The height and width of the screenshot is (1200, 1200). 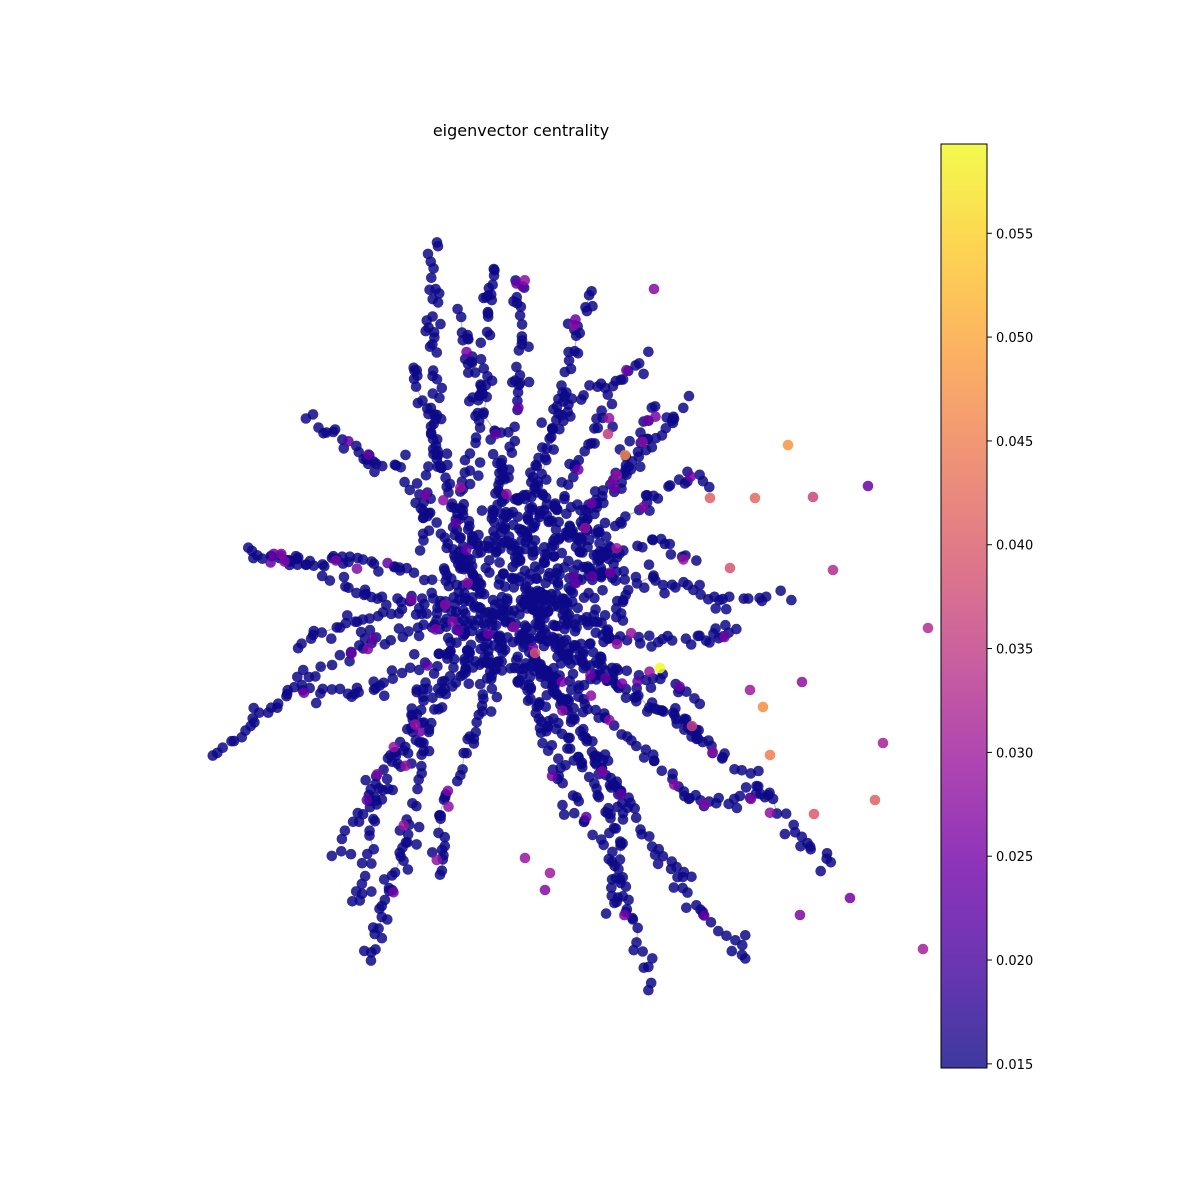 What do you see at coordinates (1014, 650) in the screenshot?
I see `colorbar-tick-label: 0.035` at bounding box center [1014, 650].